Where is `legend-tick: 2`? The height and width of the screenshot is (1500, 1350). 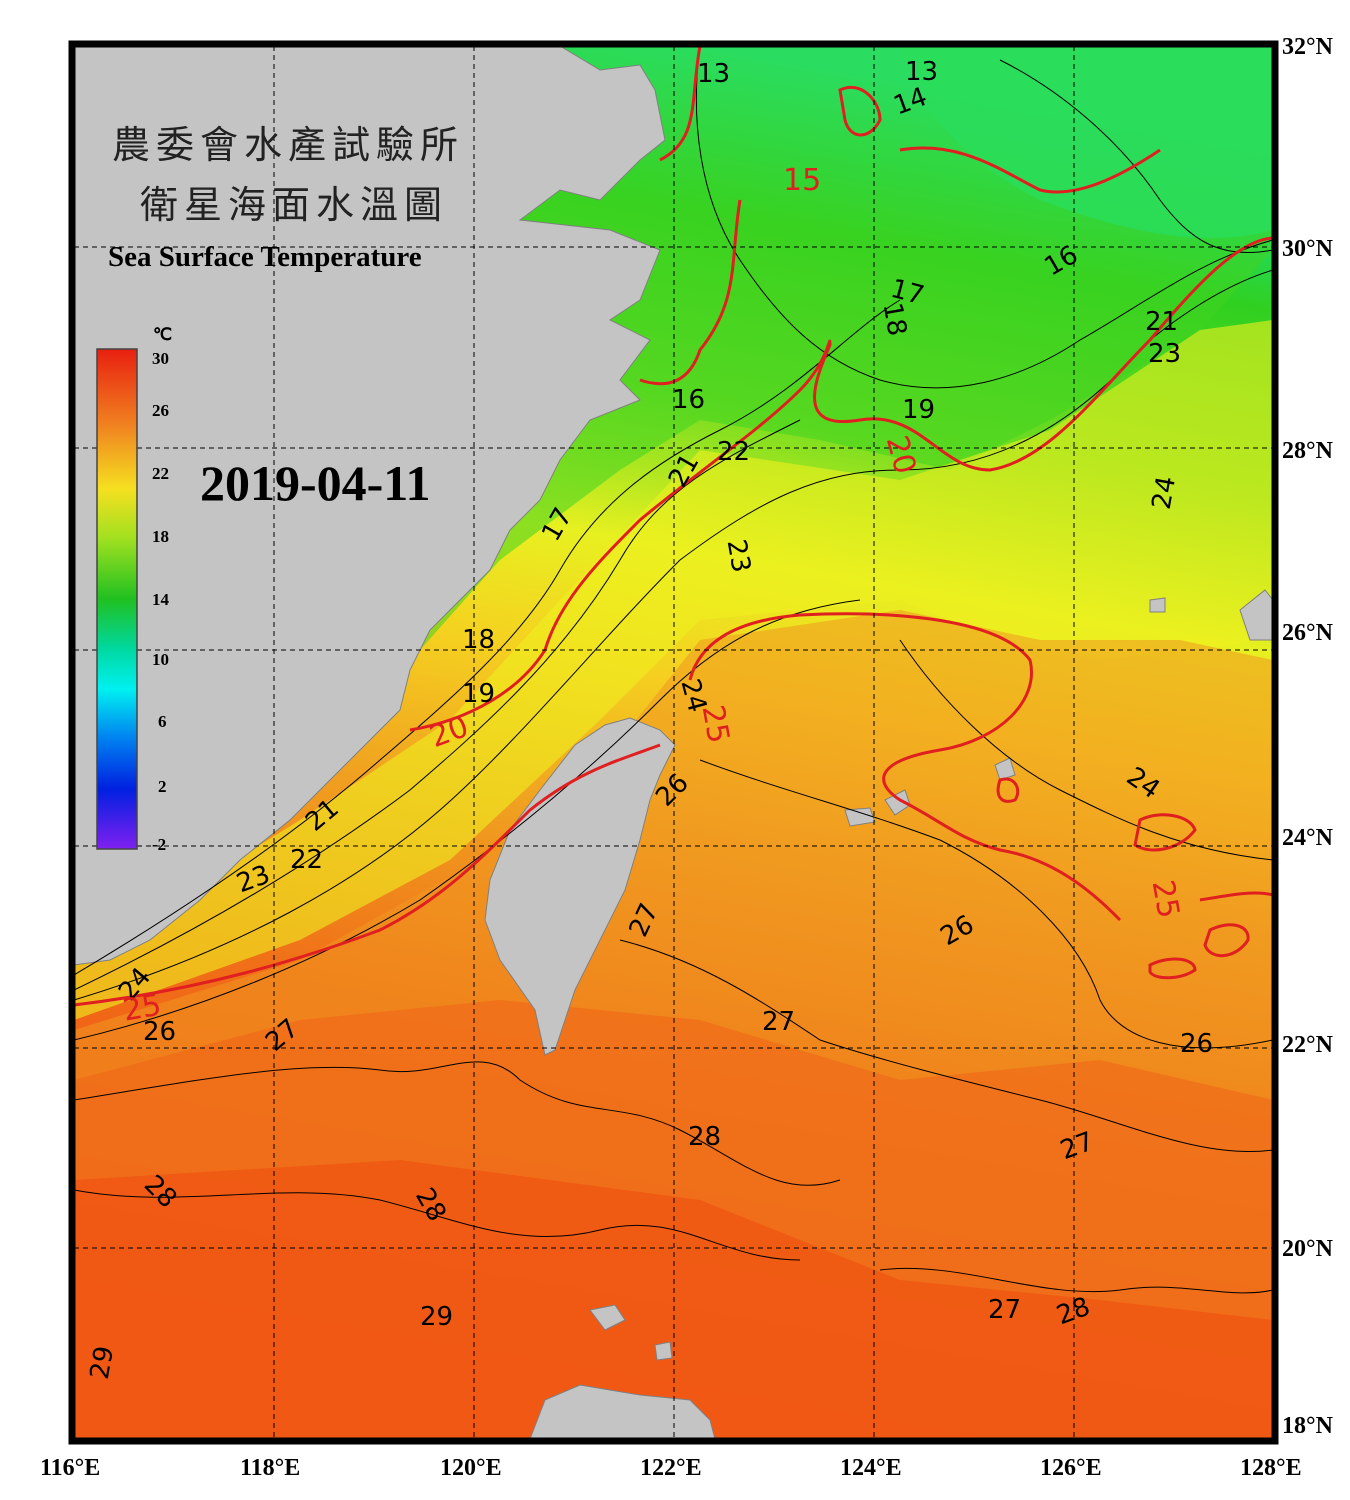
legend-tick: 2 is located at coordinates (162, 786).